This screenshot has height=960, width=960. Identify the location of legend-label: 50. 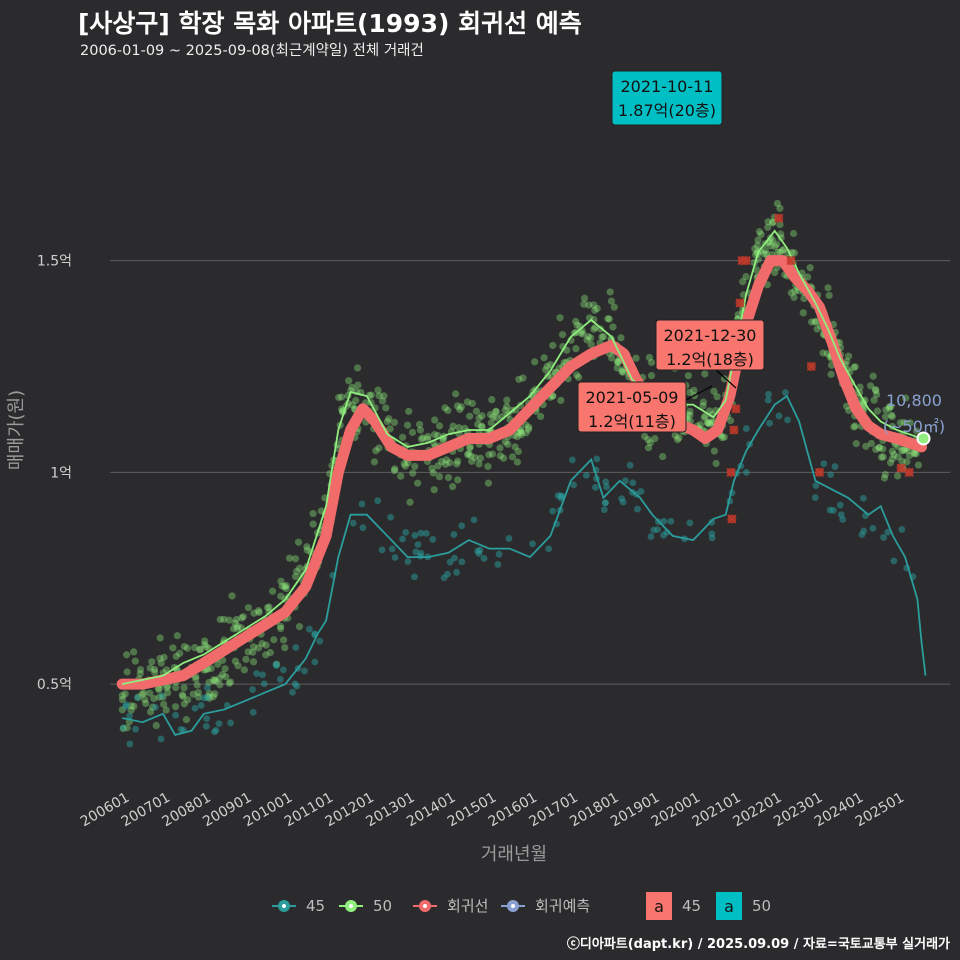
(382, 906).